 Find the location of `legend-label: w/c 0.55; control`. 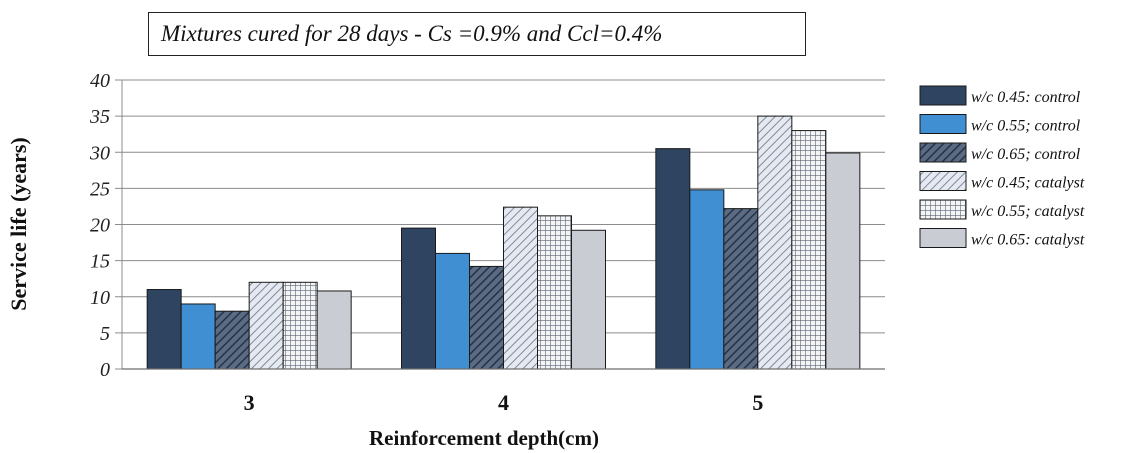

legend-label: w/c 0.55; control is located at coordinates (1026, 126).